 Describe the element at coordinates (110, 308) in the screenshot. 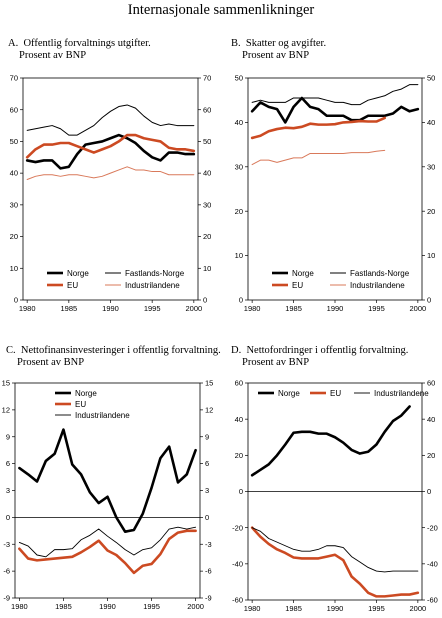

I see `panel-a-xtick-label: 1990` at that location.